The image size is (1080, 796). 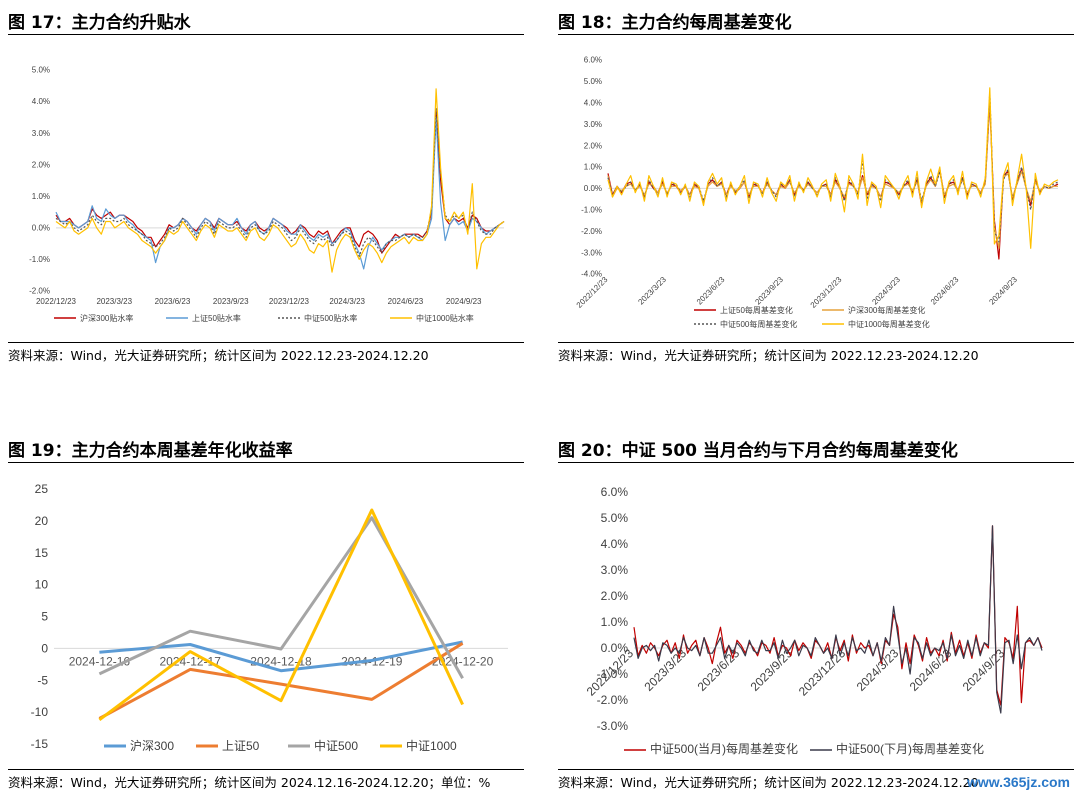 What do you see at coordinates (431, 745) in the screenshot?
I see `legend-label: 中证1000` at bounding box center [431, 745].